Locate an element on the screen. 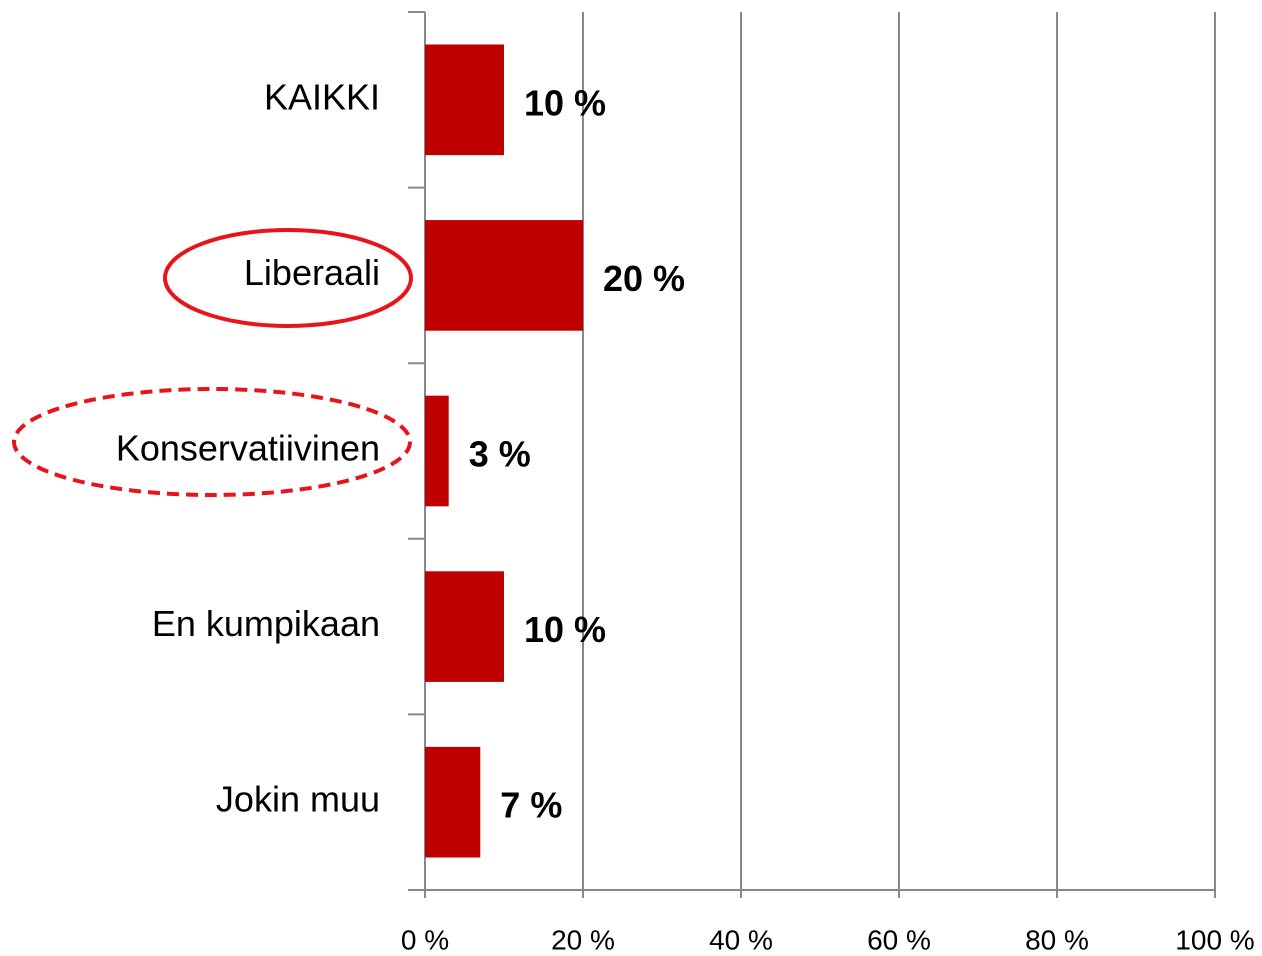 The width and height of the screenshot is (1262, 956). value-label: 20 % is located at coordinates (644, 278).